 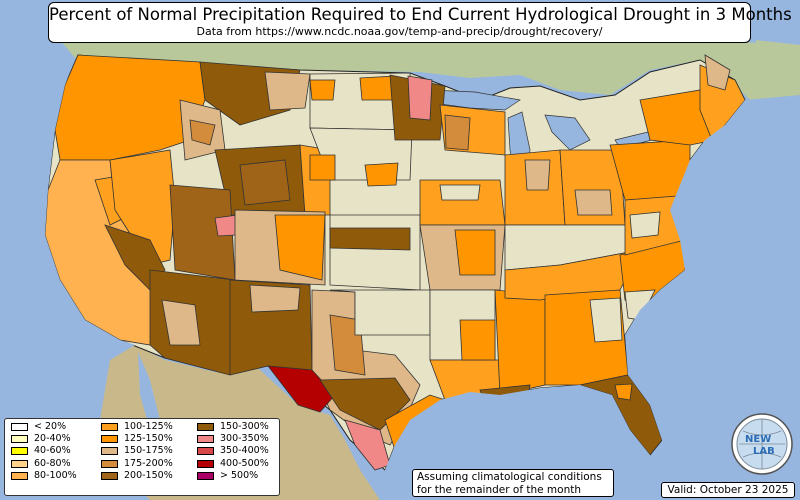 What do you see at coordinates (509, 477) in the screenshot?
I see `note-line-1: Assuming climatological conditions` at bounding box center [509, 477].